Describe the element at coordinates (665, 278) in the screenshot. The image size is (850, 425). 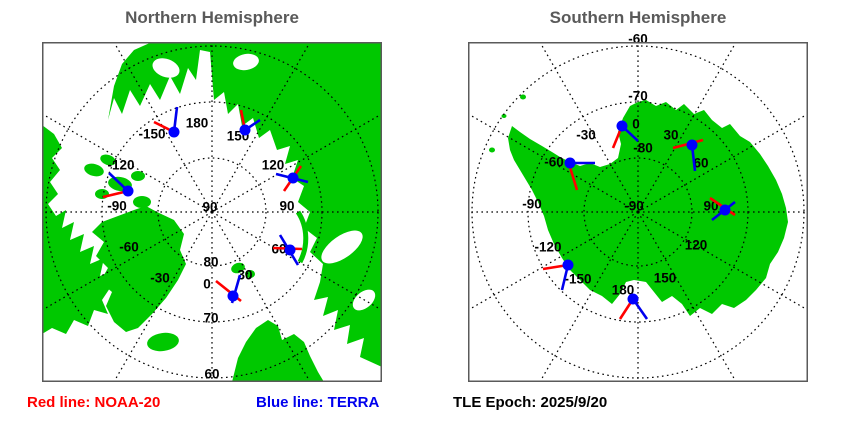
I see `graticule-label: 150` at that location.